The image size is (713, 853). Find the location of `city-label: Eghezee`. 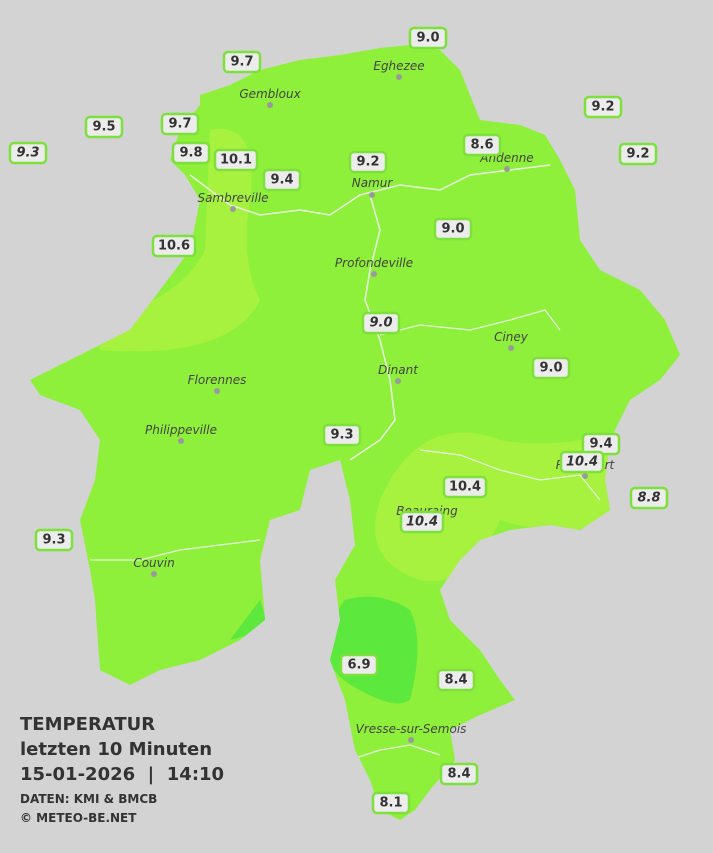

city-label: Eghezee is located at coordinates (398, 66).